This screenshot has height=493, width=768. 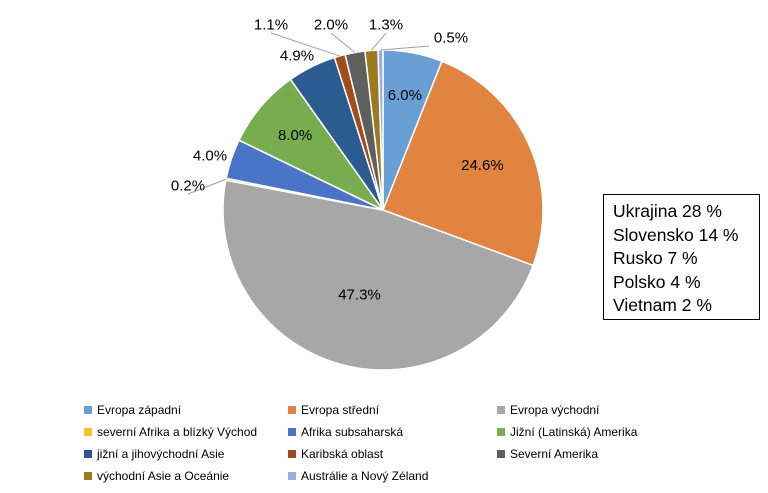 What do you see at coordinates (271, 25) in the screenshot?
I see `slice-label: 1.1%` at bounding box center [271, 25].